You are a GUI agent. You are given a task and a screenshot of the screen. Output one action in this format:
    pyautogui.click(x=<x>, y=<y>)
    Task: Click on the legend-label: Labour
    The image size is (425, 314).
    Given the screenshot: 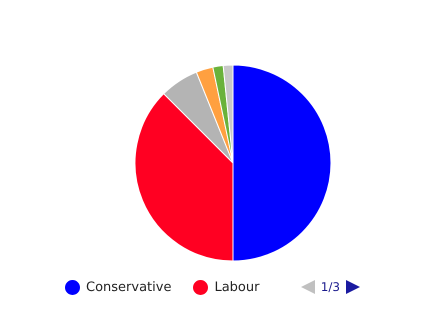 What is the action you would take?
    pyautogui.click(x=237, y=287)
    